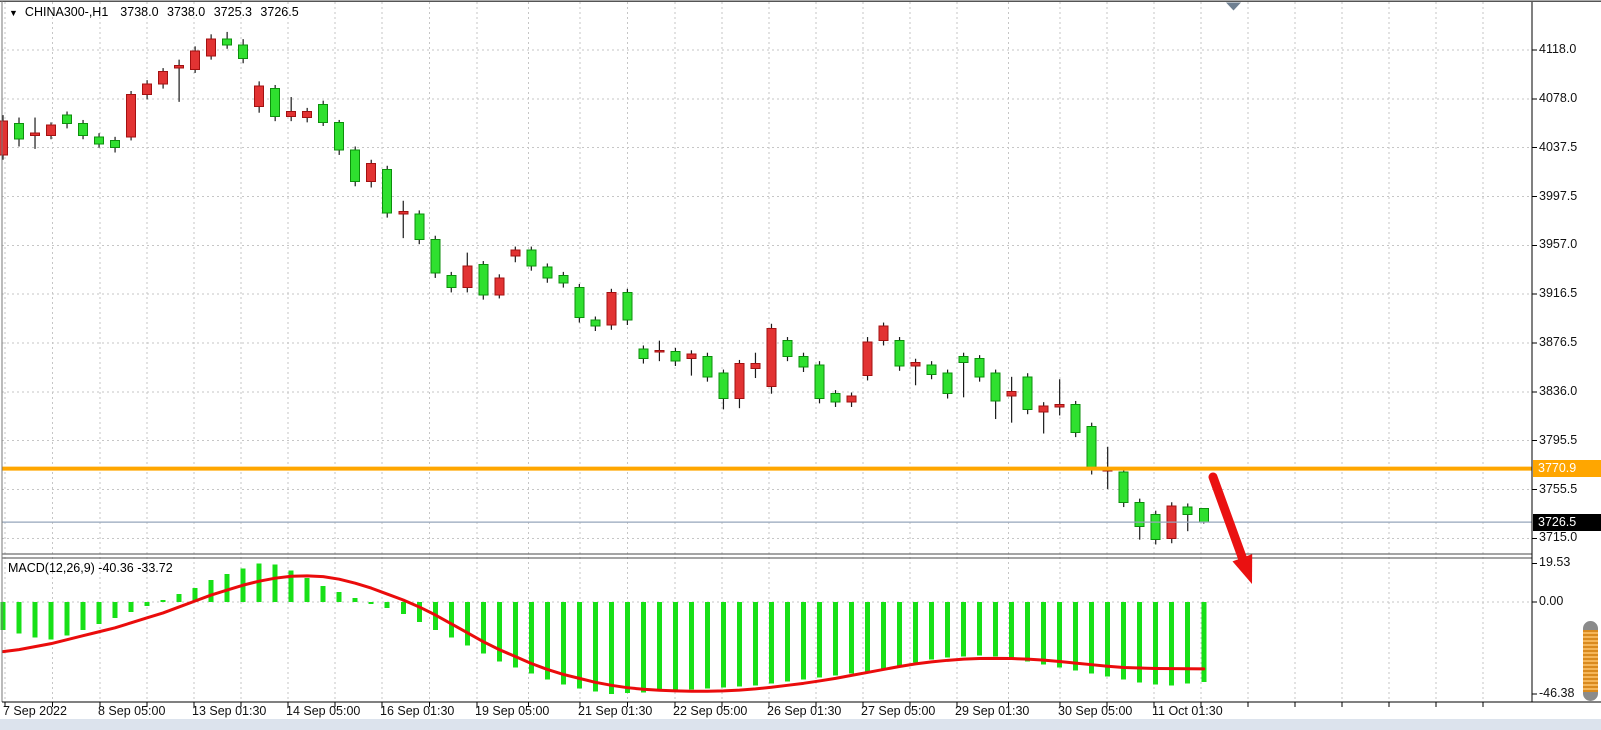 This screenshot has height=730, width=1601. Describe the element at coordinates (1233, 6) in the screenshot. I see `scroll-to-end-icon` at that location.